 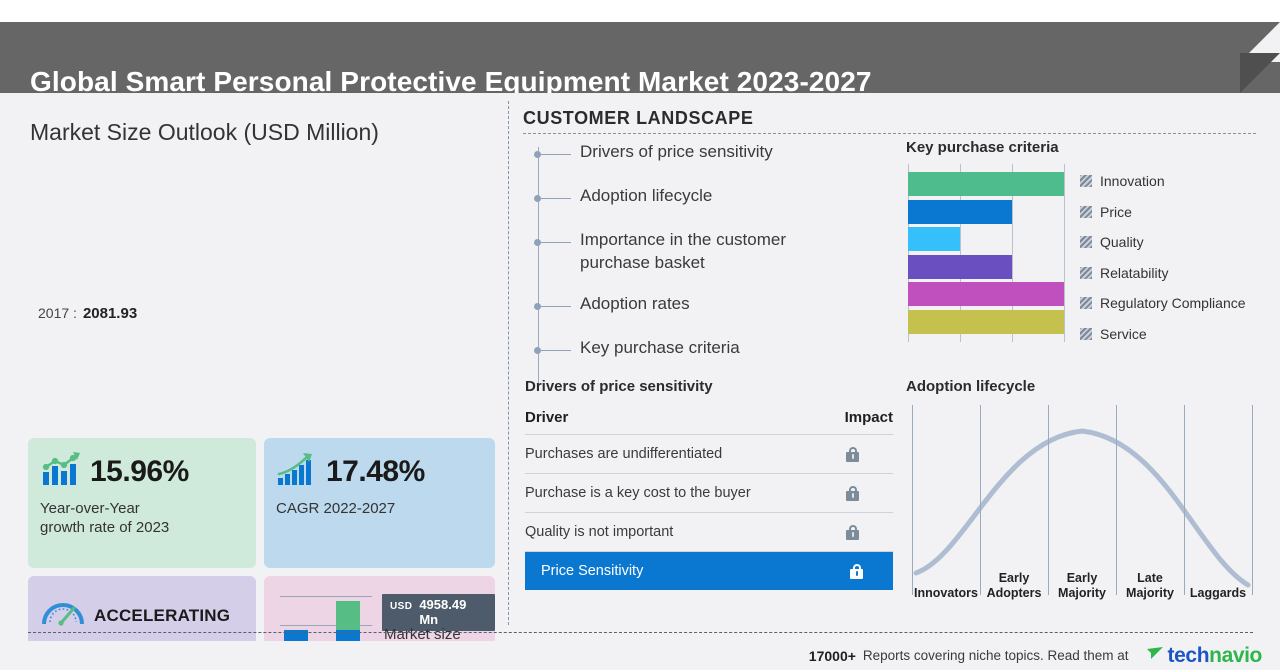 I want to click on driver-label: Purchase is a key cost to the buyer, so click(x=638, y=493).